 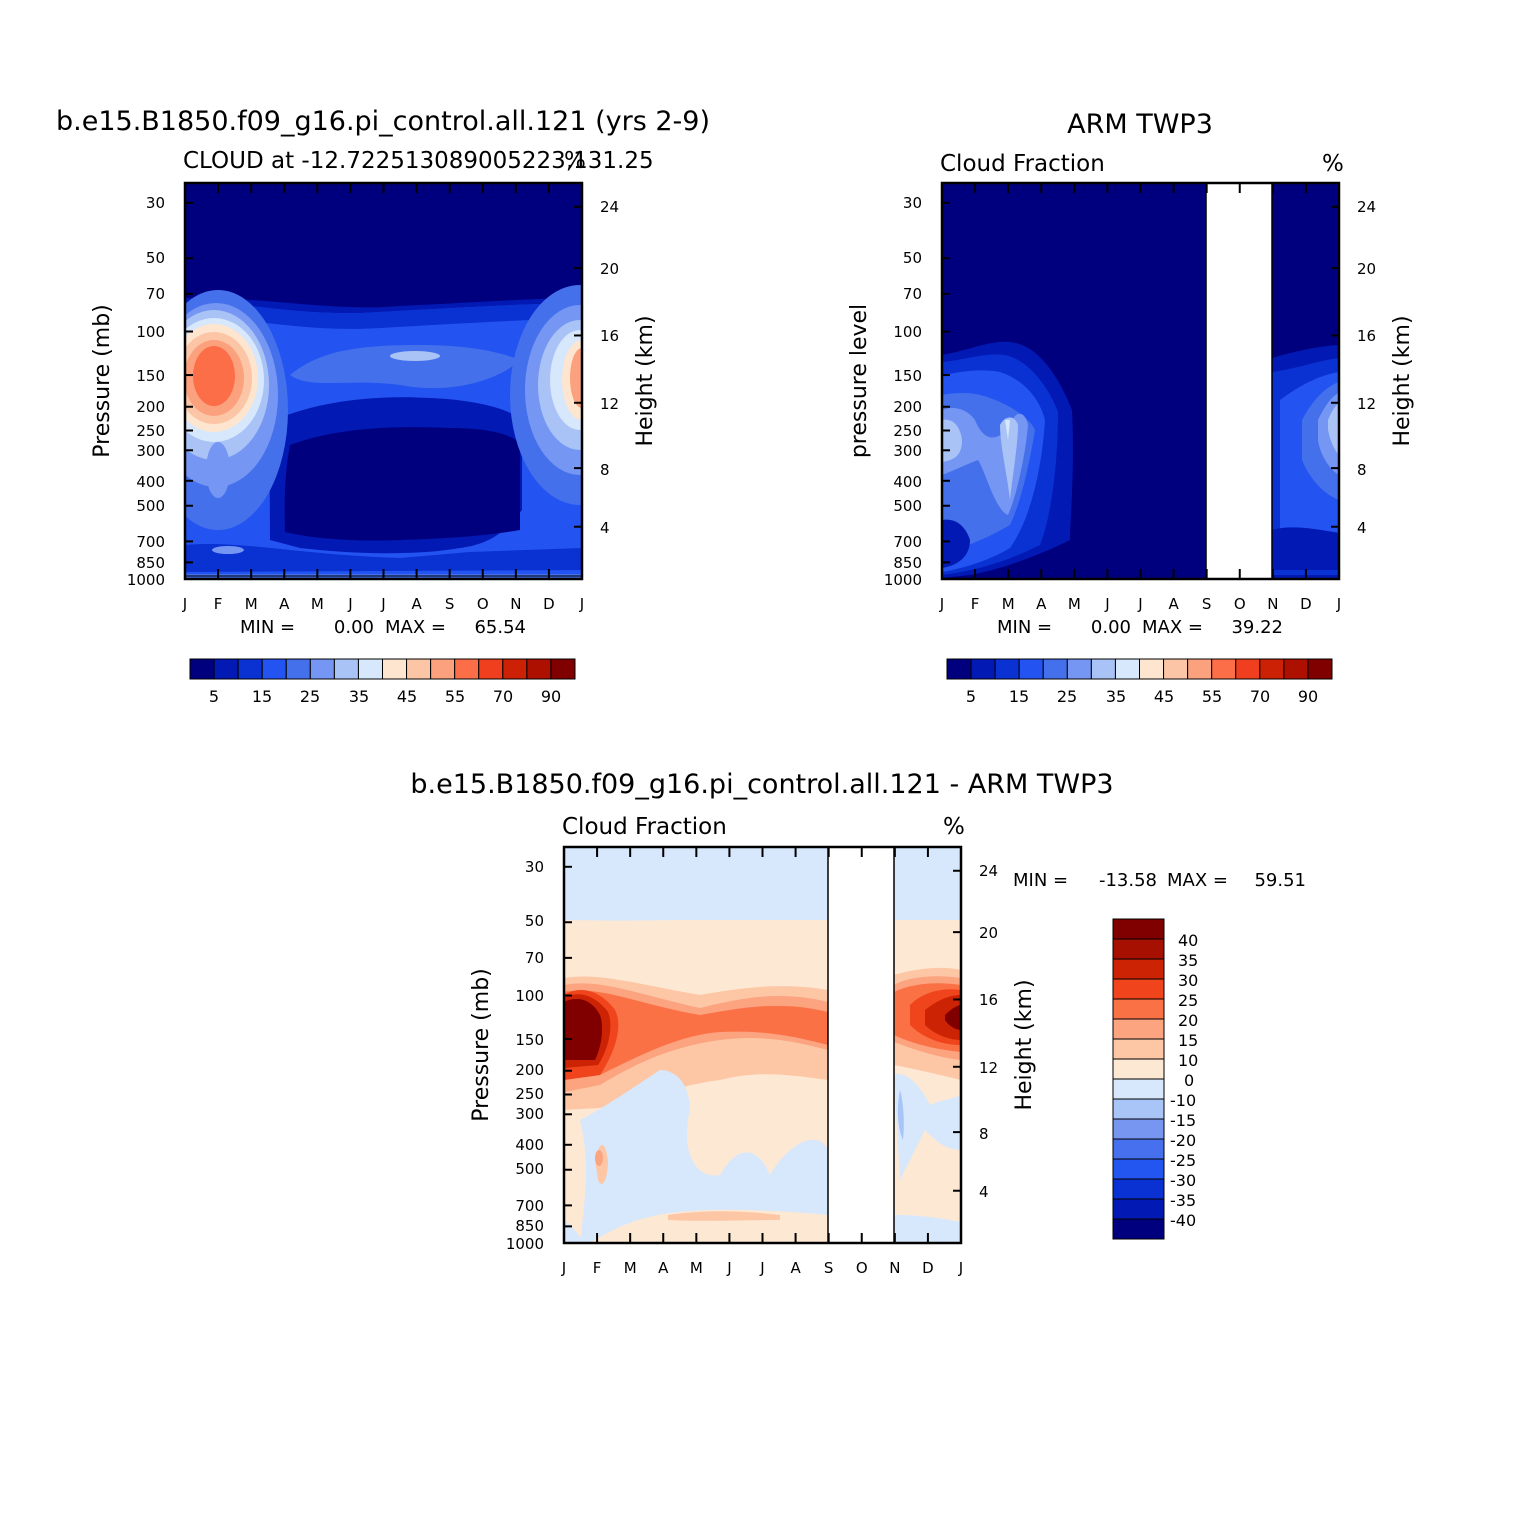 What do you see at coordinates (988, 1068) in the screenshot?
I see `ytick-right-12: 12` at bounding box center [988, 1068].